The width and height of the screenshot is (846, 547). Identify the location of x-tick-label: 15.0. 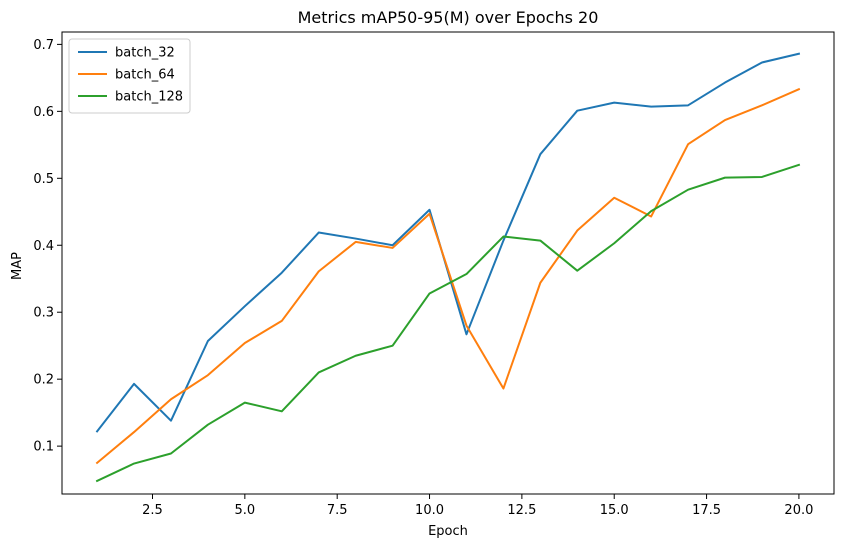
(614, 510).